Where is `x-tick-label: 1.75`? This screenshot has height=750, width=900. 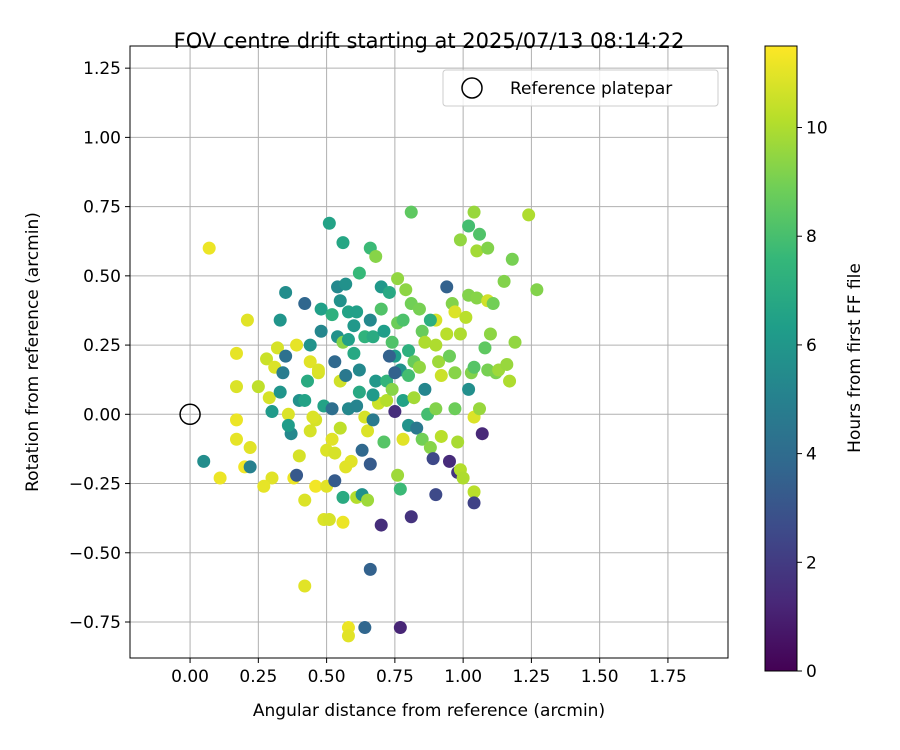
x-tick-label: 1.75 is located at coordinates (668, 677).